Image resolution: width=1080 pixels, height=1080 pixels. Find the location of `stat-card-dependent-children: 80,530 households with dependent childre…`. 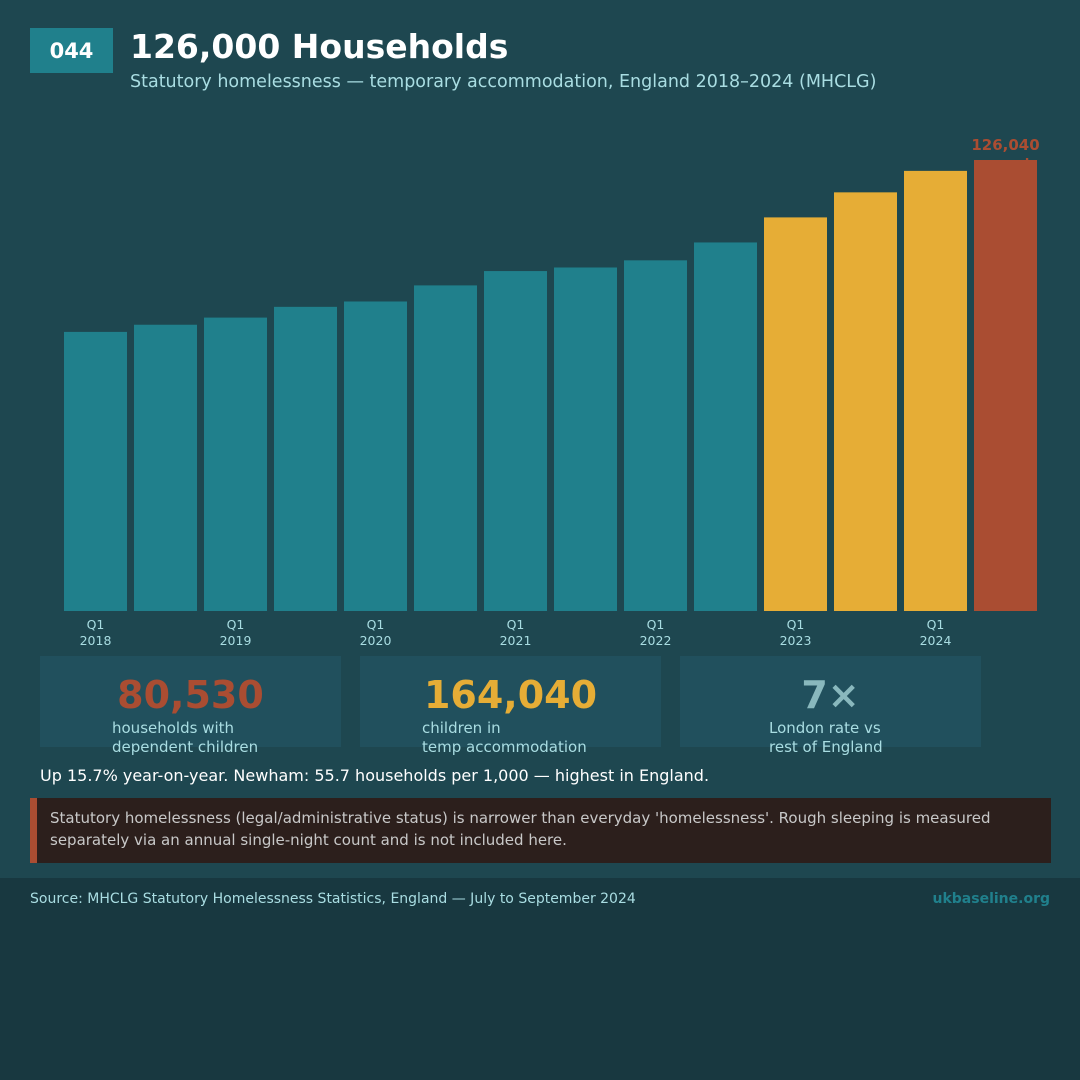

stat-card-dependent-children: 80,530 households with dependent childre… is located at coordinates (190, 706).